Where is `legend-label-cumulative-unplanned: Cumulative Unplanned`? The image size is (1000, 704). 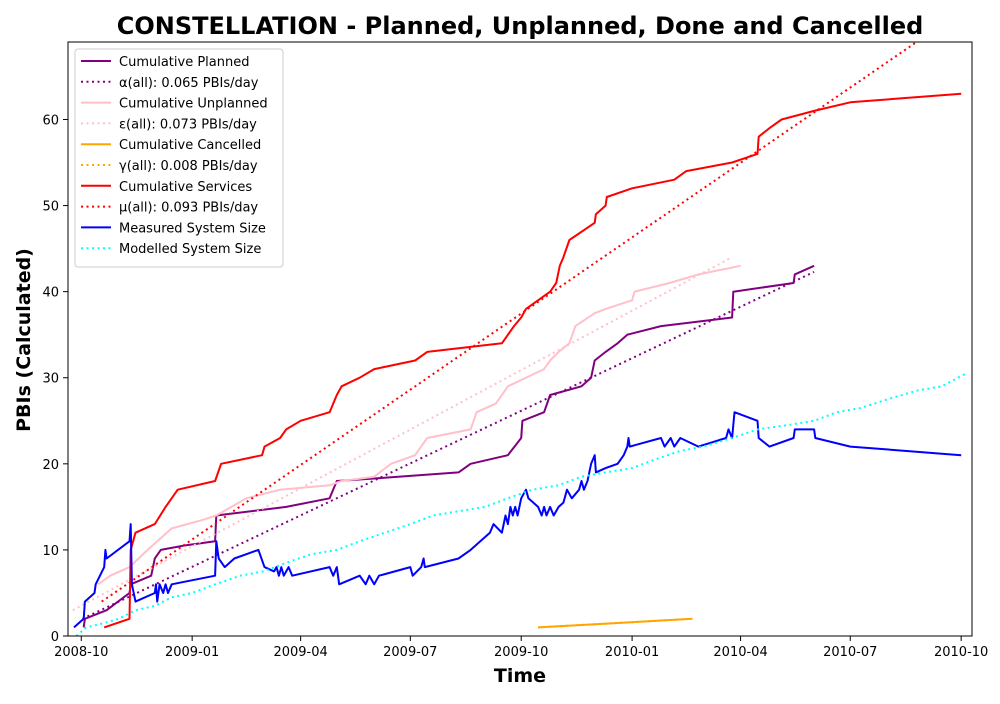
legend-label-cumulative-unplanned: Cumulative Unplanned is located at coordinates (193, 104).